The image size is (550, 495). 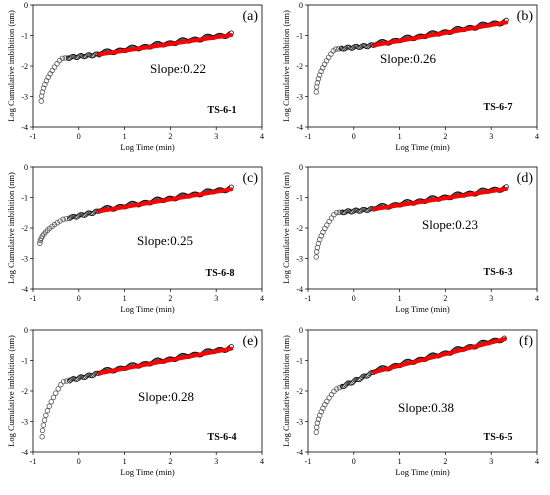 What do you see at coordinates (222, 437) in the screenshot?
I see `sample-label: TS-6-4` at bounding box center [222, 437].